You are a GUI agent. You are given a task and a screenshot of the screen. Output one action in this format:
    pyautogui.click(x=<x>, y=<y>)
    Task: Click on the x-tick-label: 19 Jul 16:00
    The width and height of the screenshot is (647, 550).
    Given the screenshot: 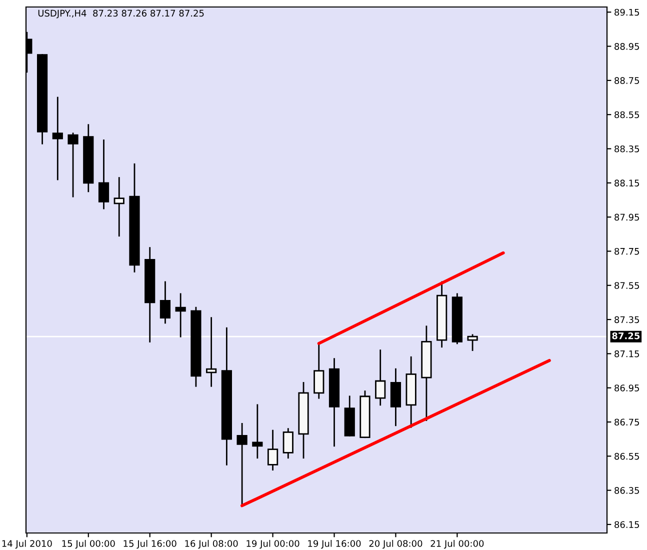 What is the action you would take?
    pyautogui.click(x=334, y=544)
    